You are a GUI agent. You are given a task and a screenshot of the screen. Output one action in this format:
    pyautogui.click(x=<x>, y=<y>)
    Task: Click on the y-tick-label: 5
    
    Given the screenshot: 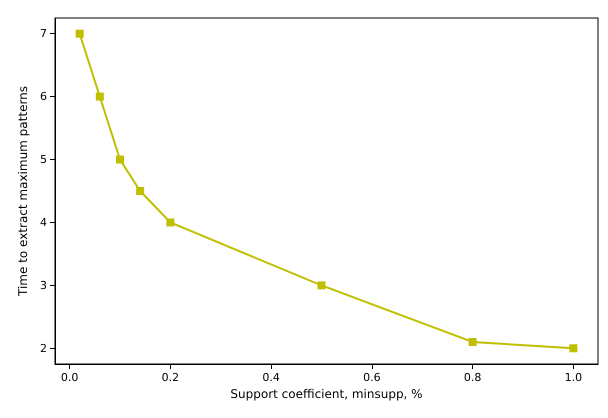 What is the action you would take?
    pyautogui.click(x=43, y=159)
    